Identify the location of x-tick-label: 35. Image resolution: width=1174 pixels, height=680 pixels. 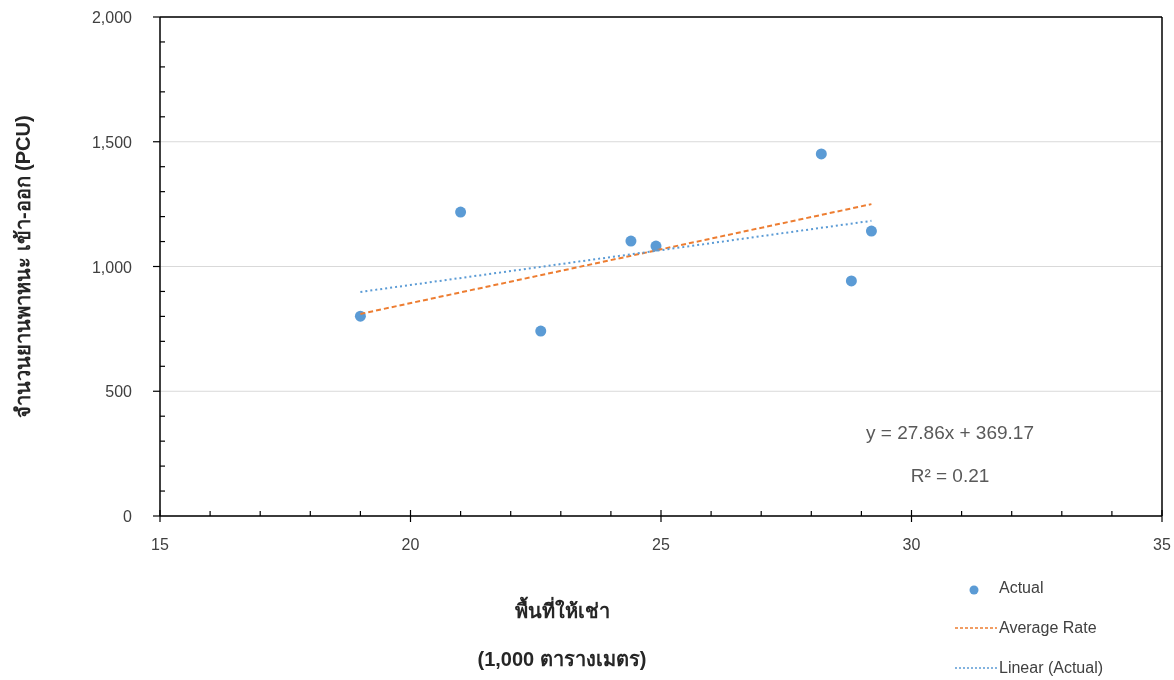
(1162, 544).